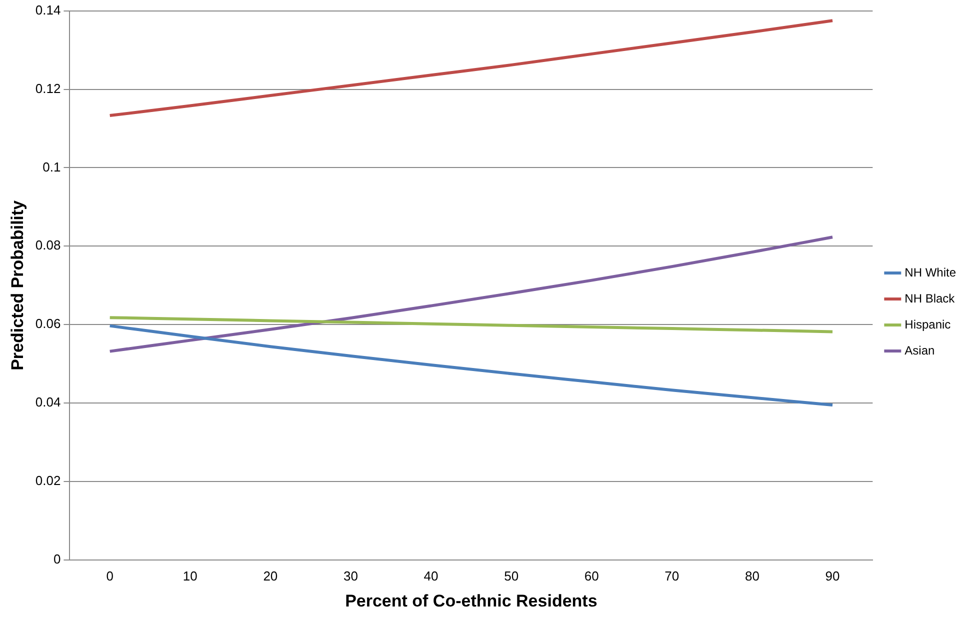 The image size is (976, 620). What do you see at coordinates (48, 480) in the screenshot?
I see `y-tick-label: 0.02` at bounding box center [48, 480].